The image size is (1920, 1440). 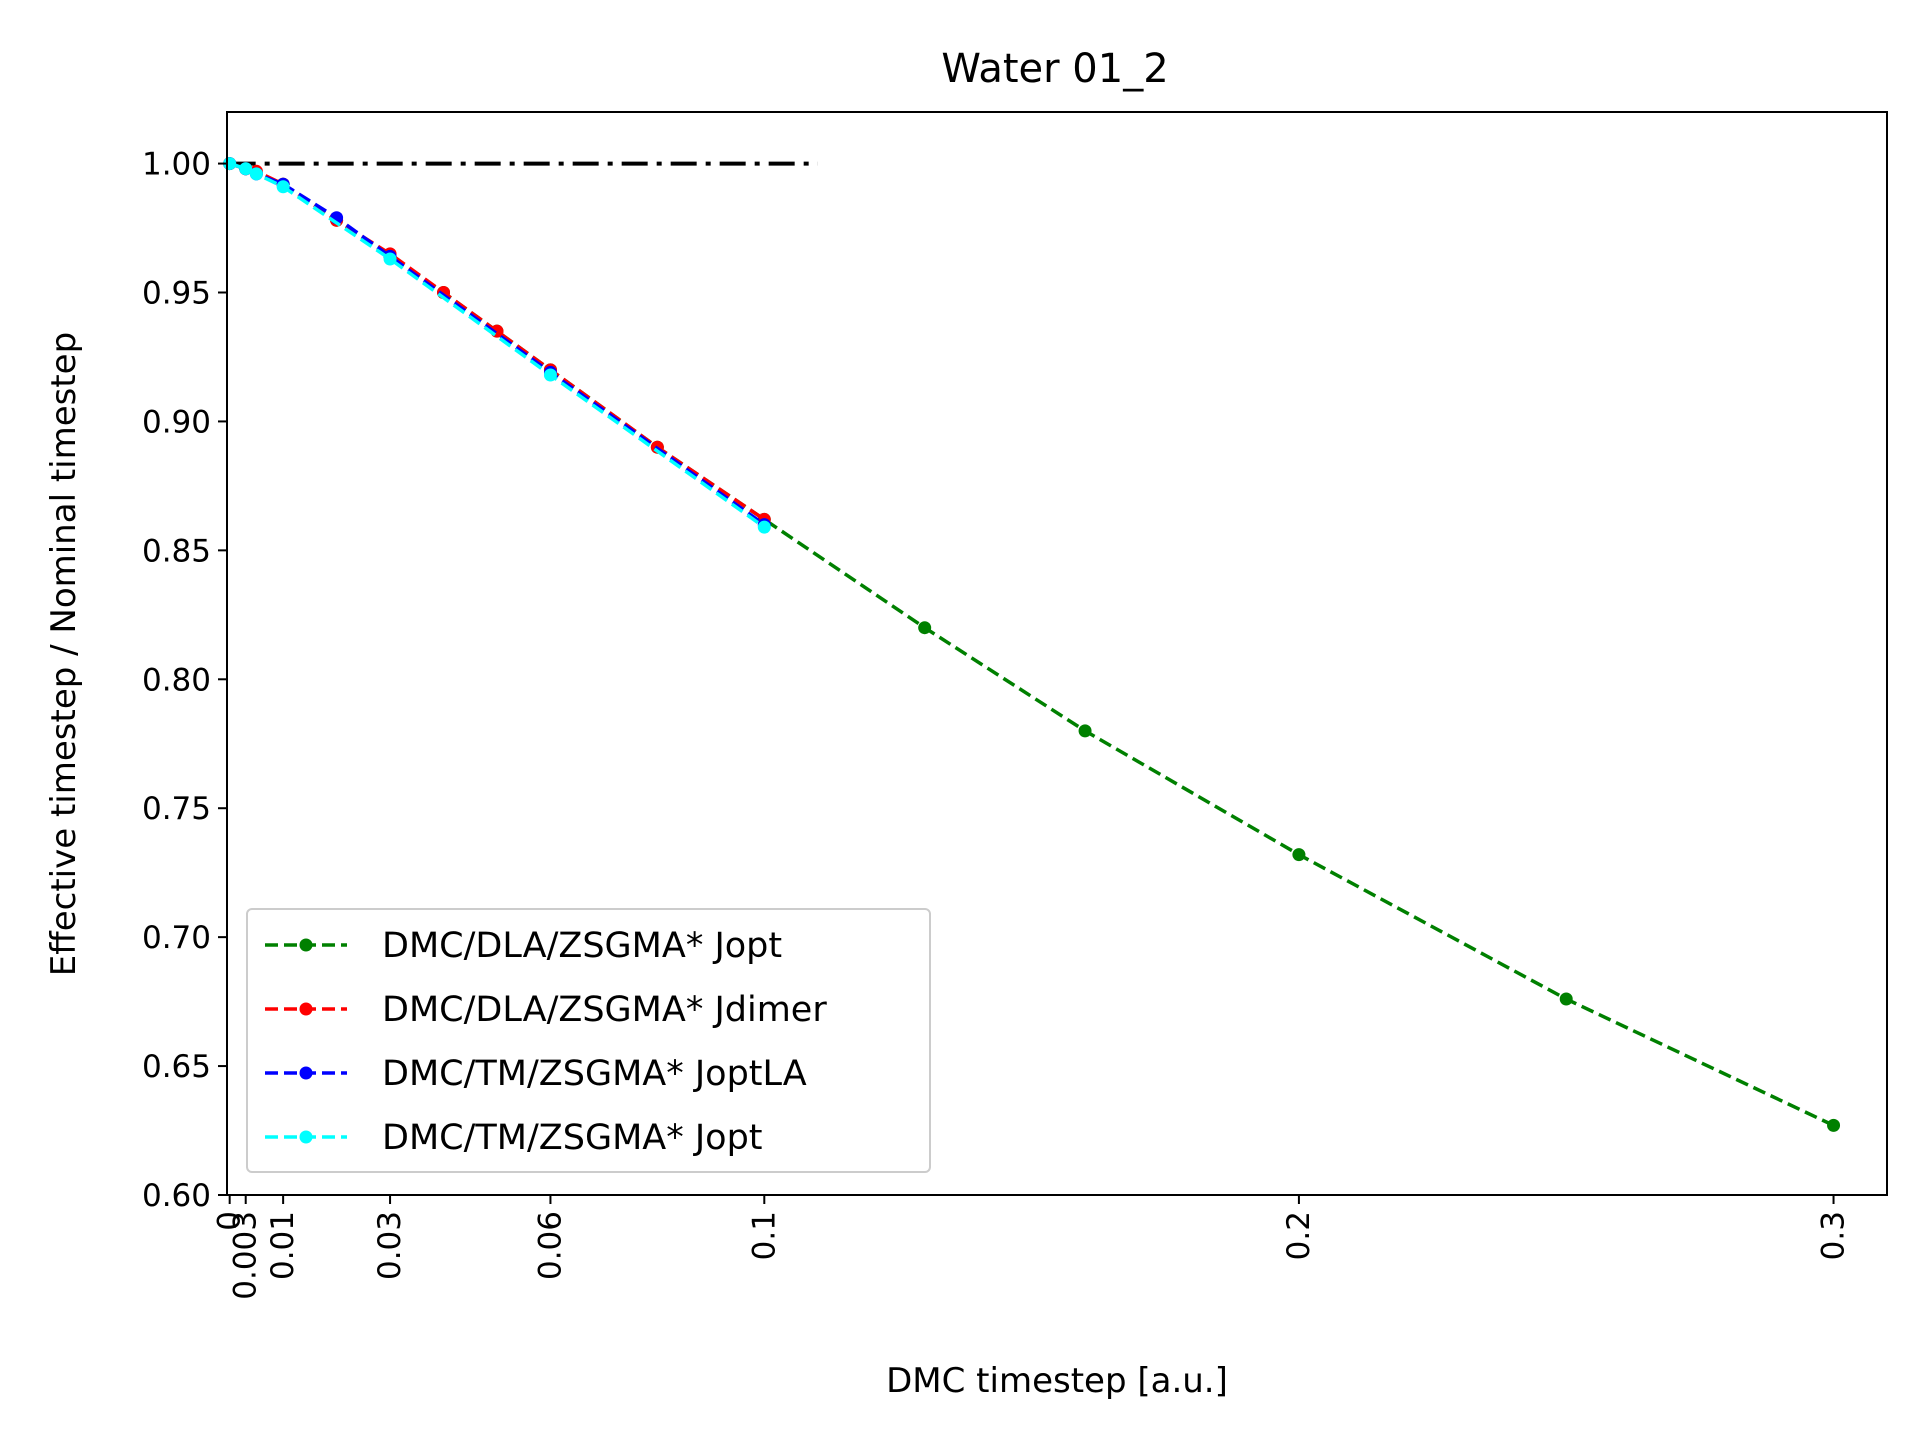 I want to click on x-tick-label: 0.1, so click(x=764, y=1235).